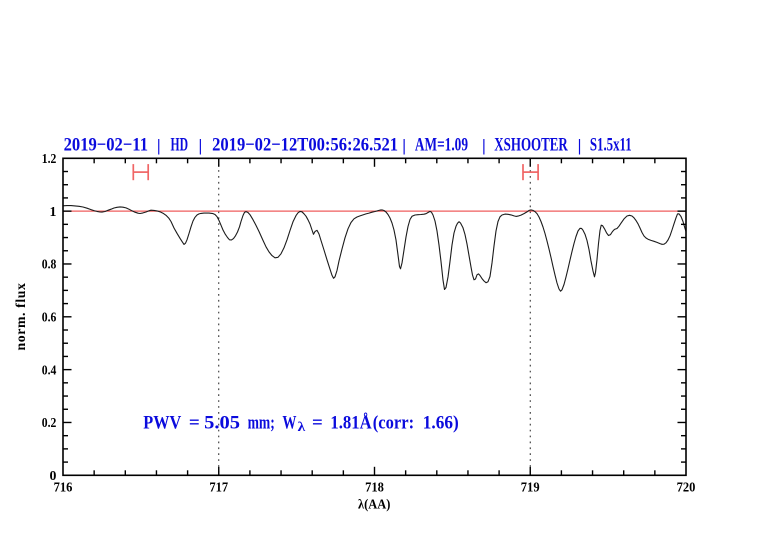 This screenshot has width=782, height=542. What do you see at coordinates (63, 487) in the screenshot?
I see `svg-text: 716` at bounding box center [63, 487].